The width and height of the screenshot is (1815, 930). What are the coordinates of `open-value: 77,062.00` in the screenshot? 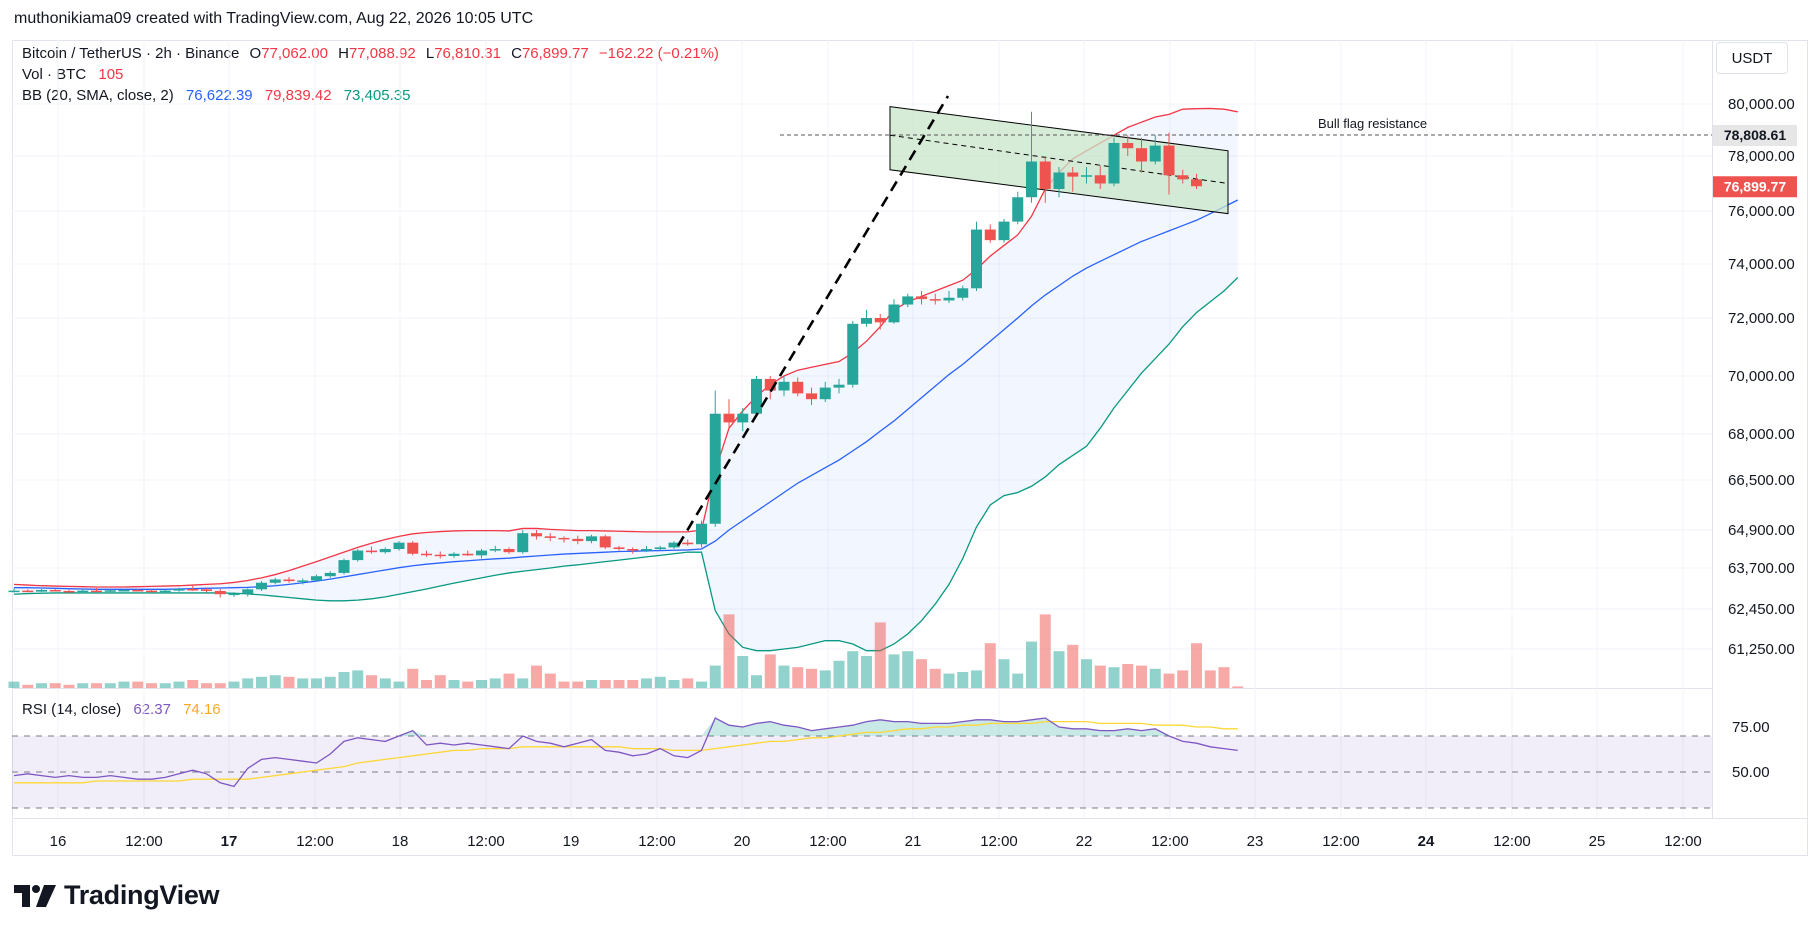 It's located at (294, 53).